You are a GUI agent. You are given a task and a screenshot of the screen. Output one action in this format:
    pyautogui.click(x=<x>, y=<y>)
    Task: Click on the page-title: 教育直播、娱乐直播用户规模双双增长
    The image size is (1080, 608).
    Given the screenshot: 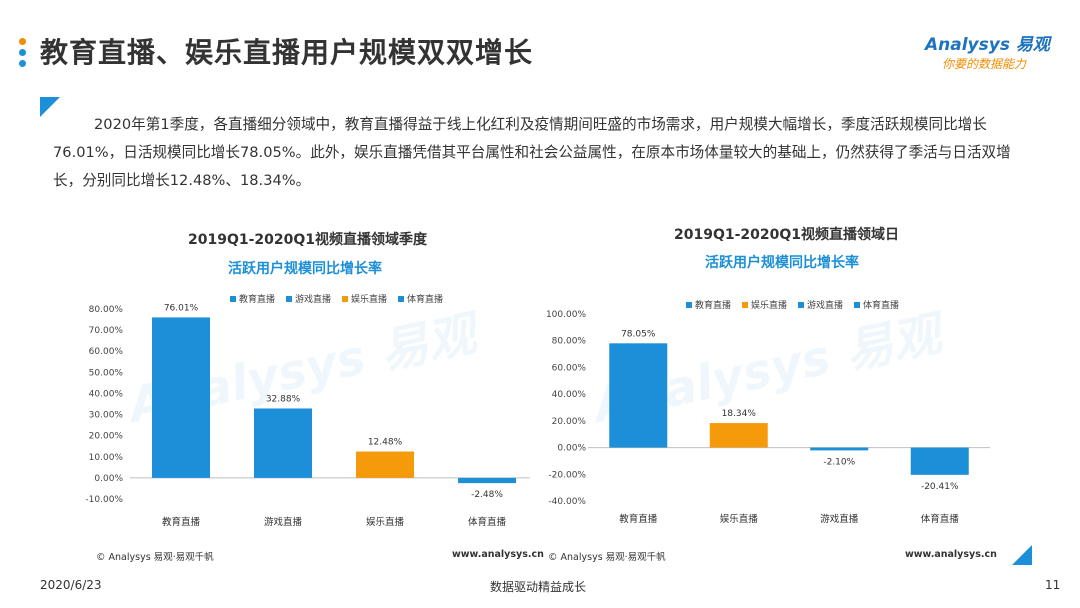 What is the action you would take?
    pyautogui.click(x=287, y=52)
    